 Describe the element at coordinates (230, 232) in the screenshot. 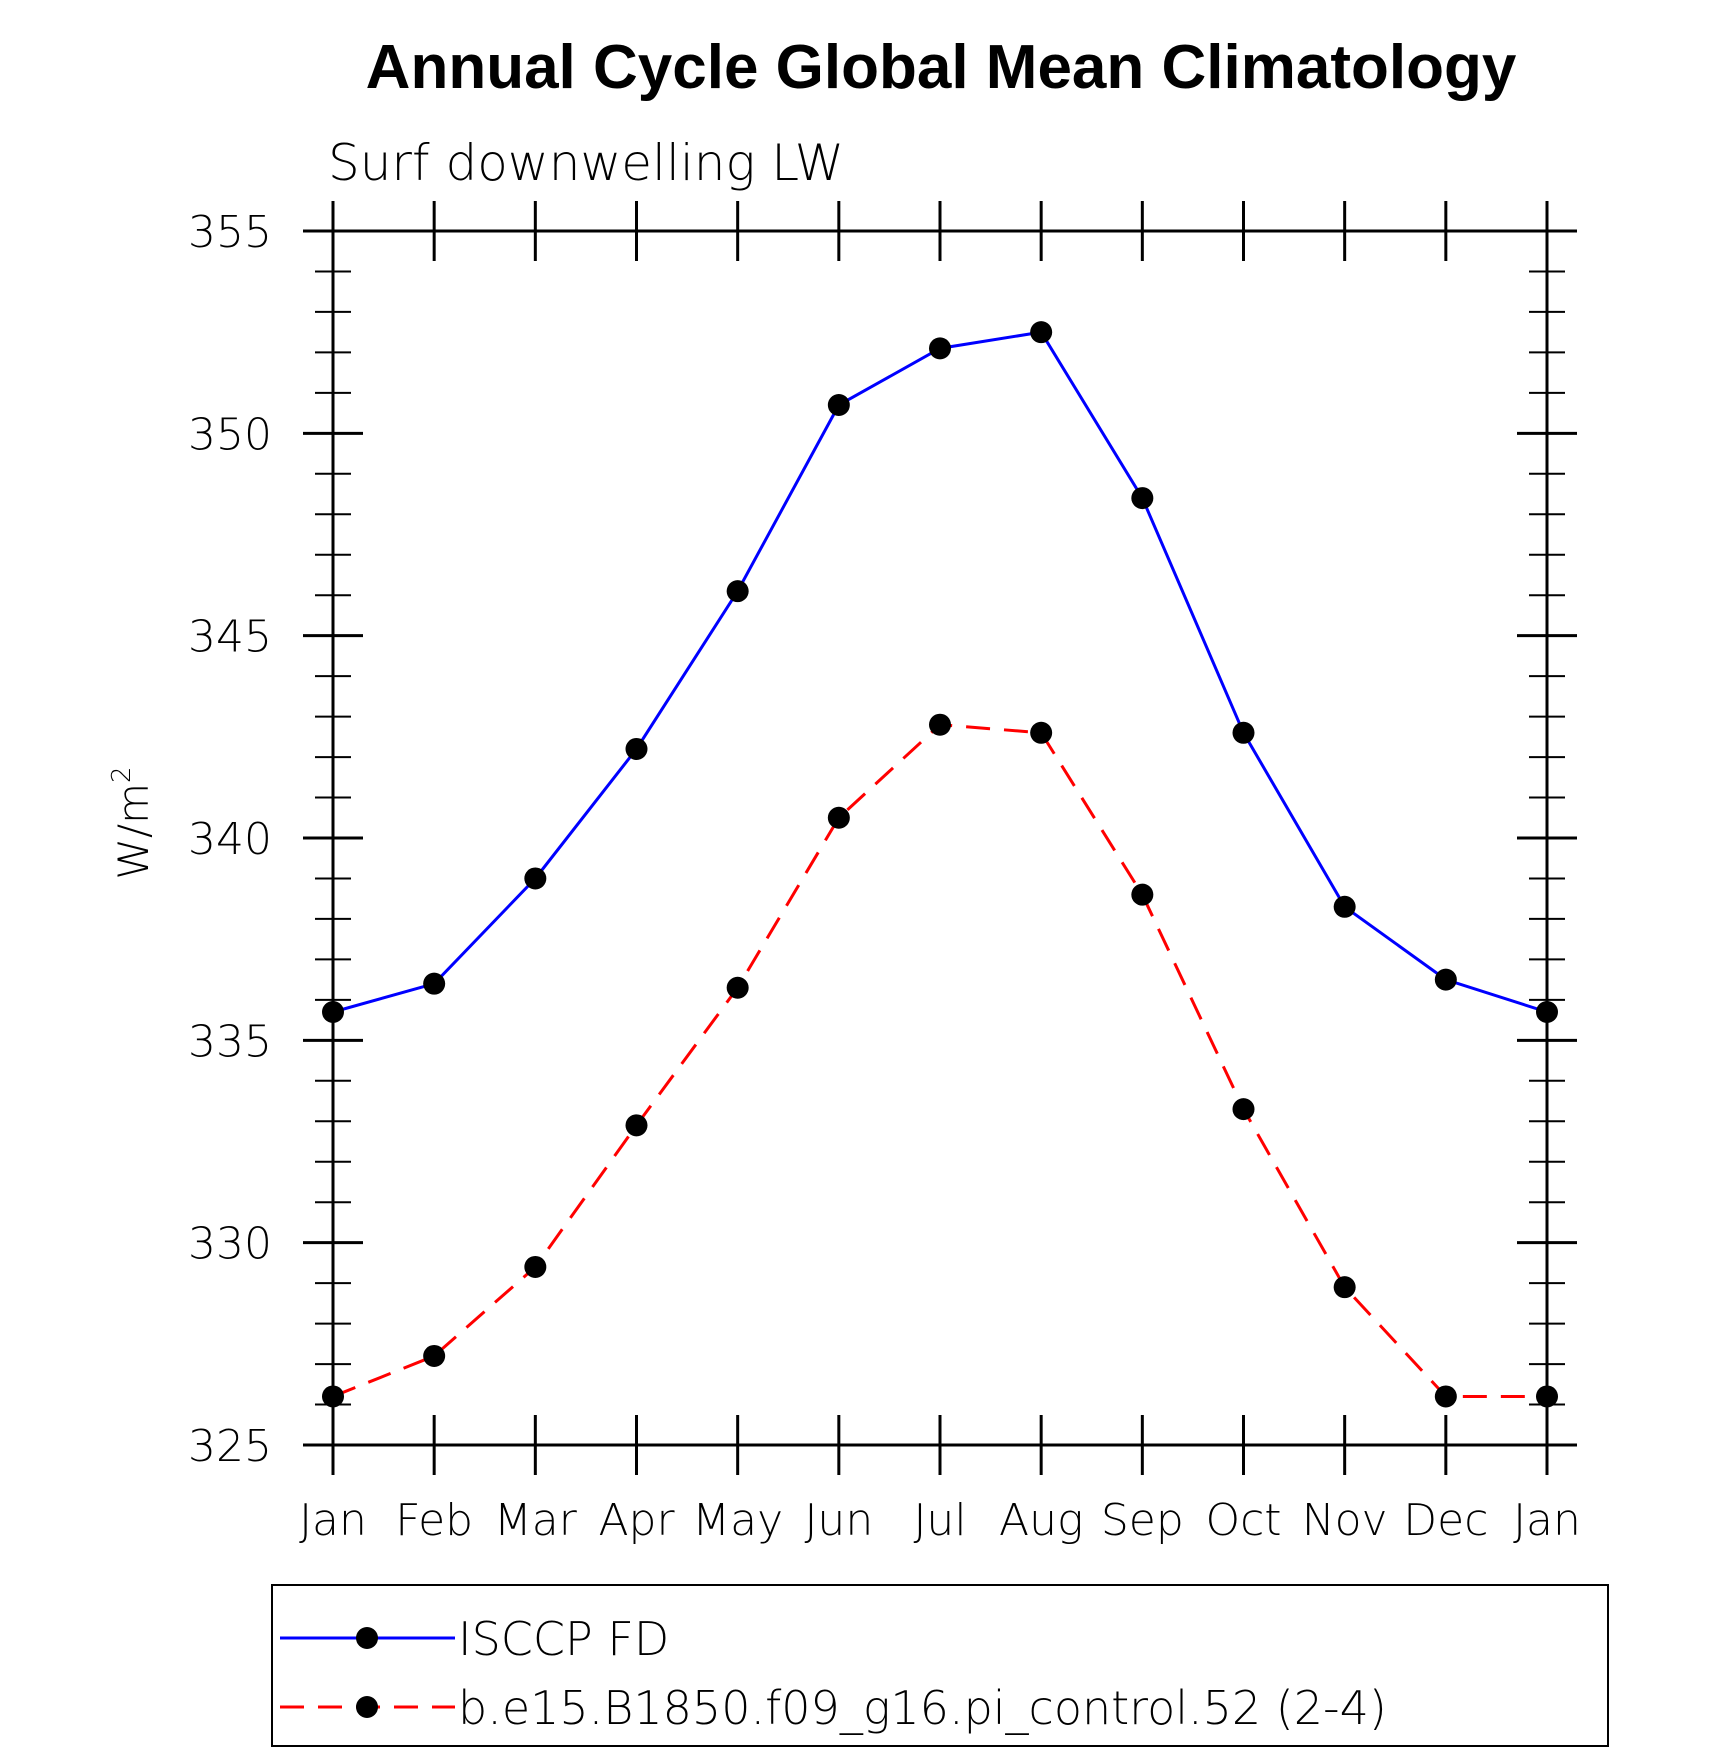

I see `y-tick-label: 355` at that location.